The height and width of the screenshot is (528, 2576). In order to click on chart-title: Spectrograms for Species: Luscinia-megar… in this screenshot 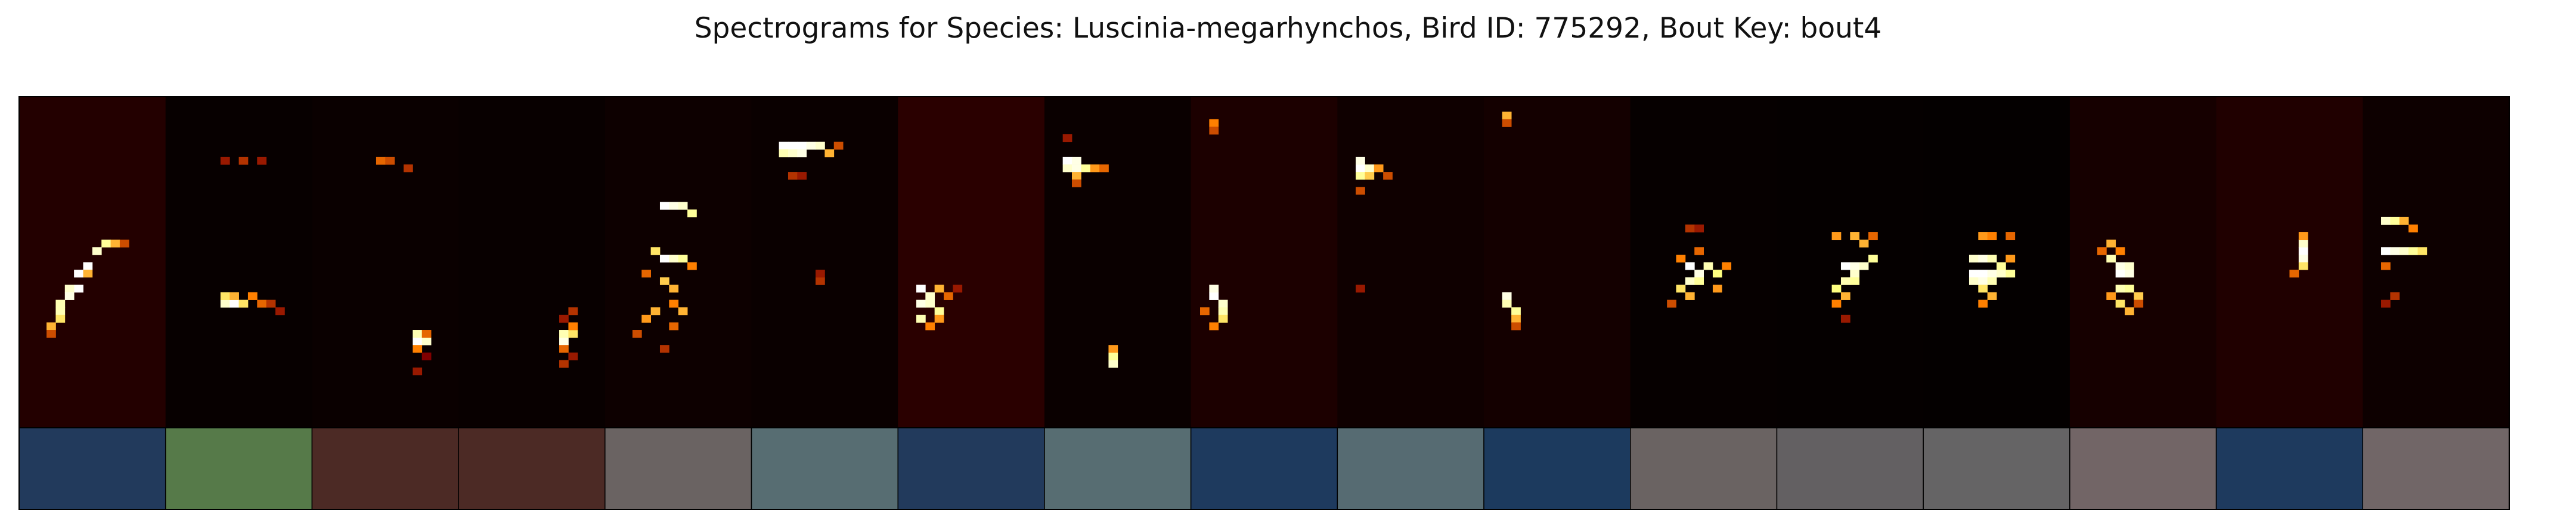, I will do `click(1288, 28)`.